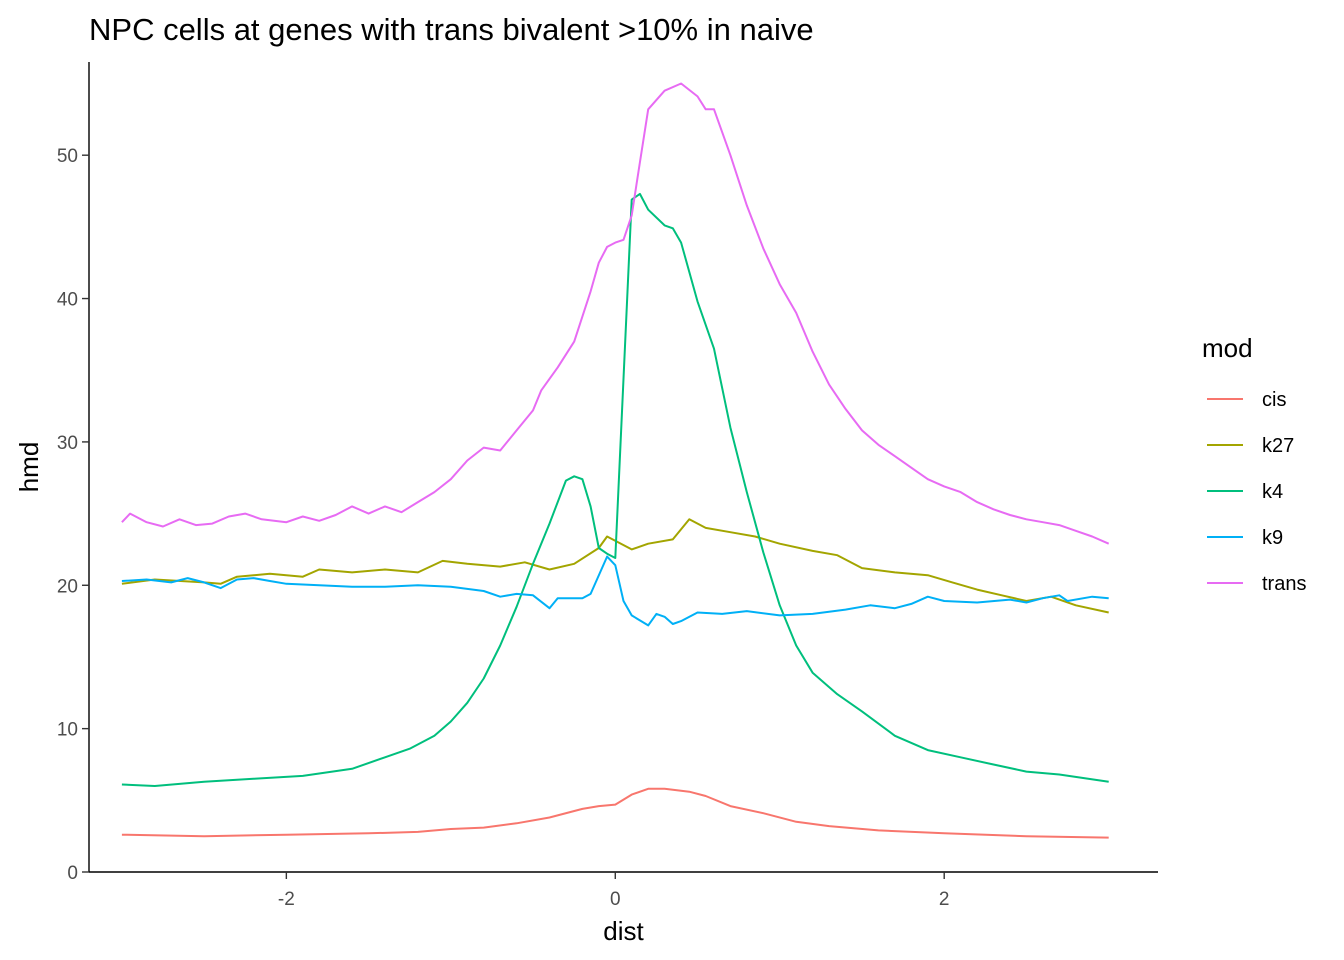 The image size is (1344, 960). What do you see at coordinates (67, 730) in the screenshot?
I see `y-tick-label: 10` at bounding box center [67, 730].